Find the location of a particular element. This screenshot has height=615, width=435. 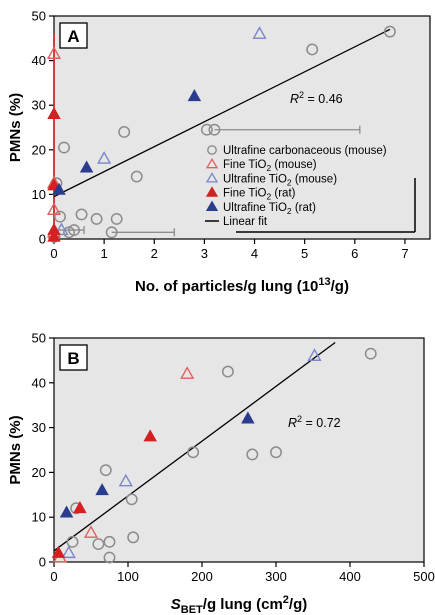

x-tick-label: 5 is located at coordinates (304, 253).